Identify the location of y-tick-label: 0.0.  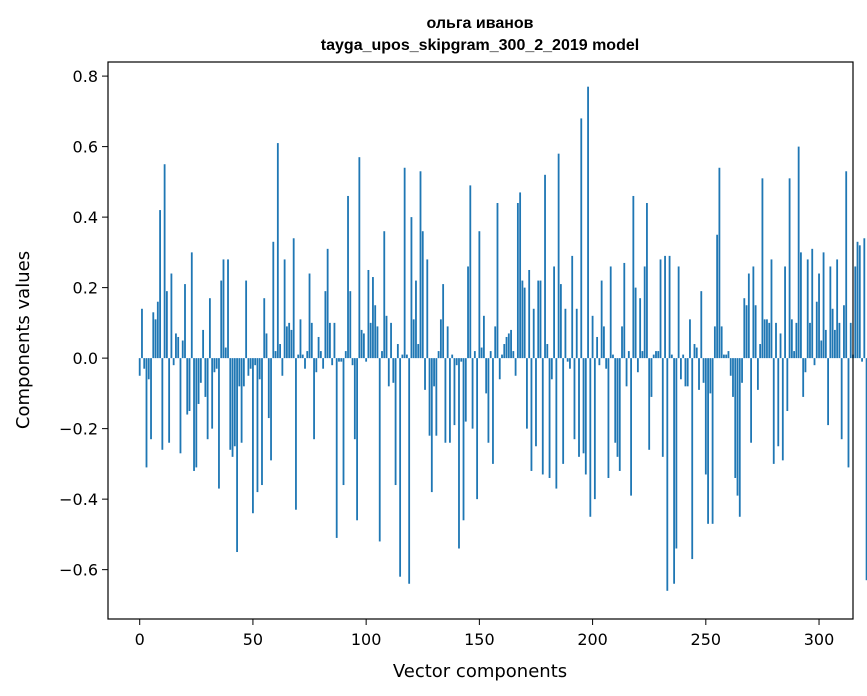
(85, 358).